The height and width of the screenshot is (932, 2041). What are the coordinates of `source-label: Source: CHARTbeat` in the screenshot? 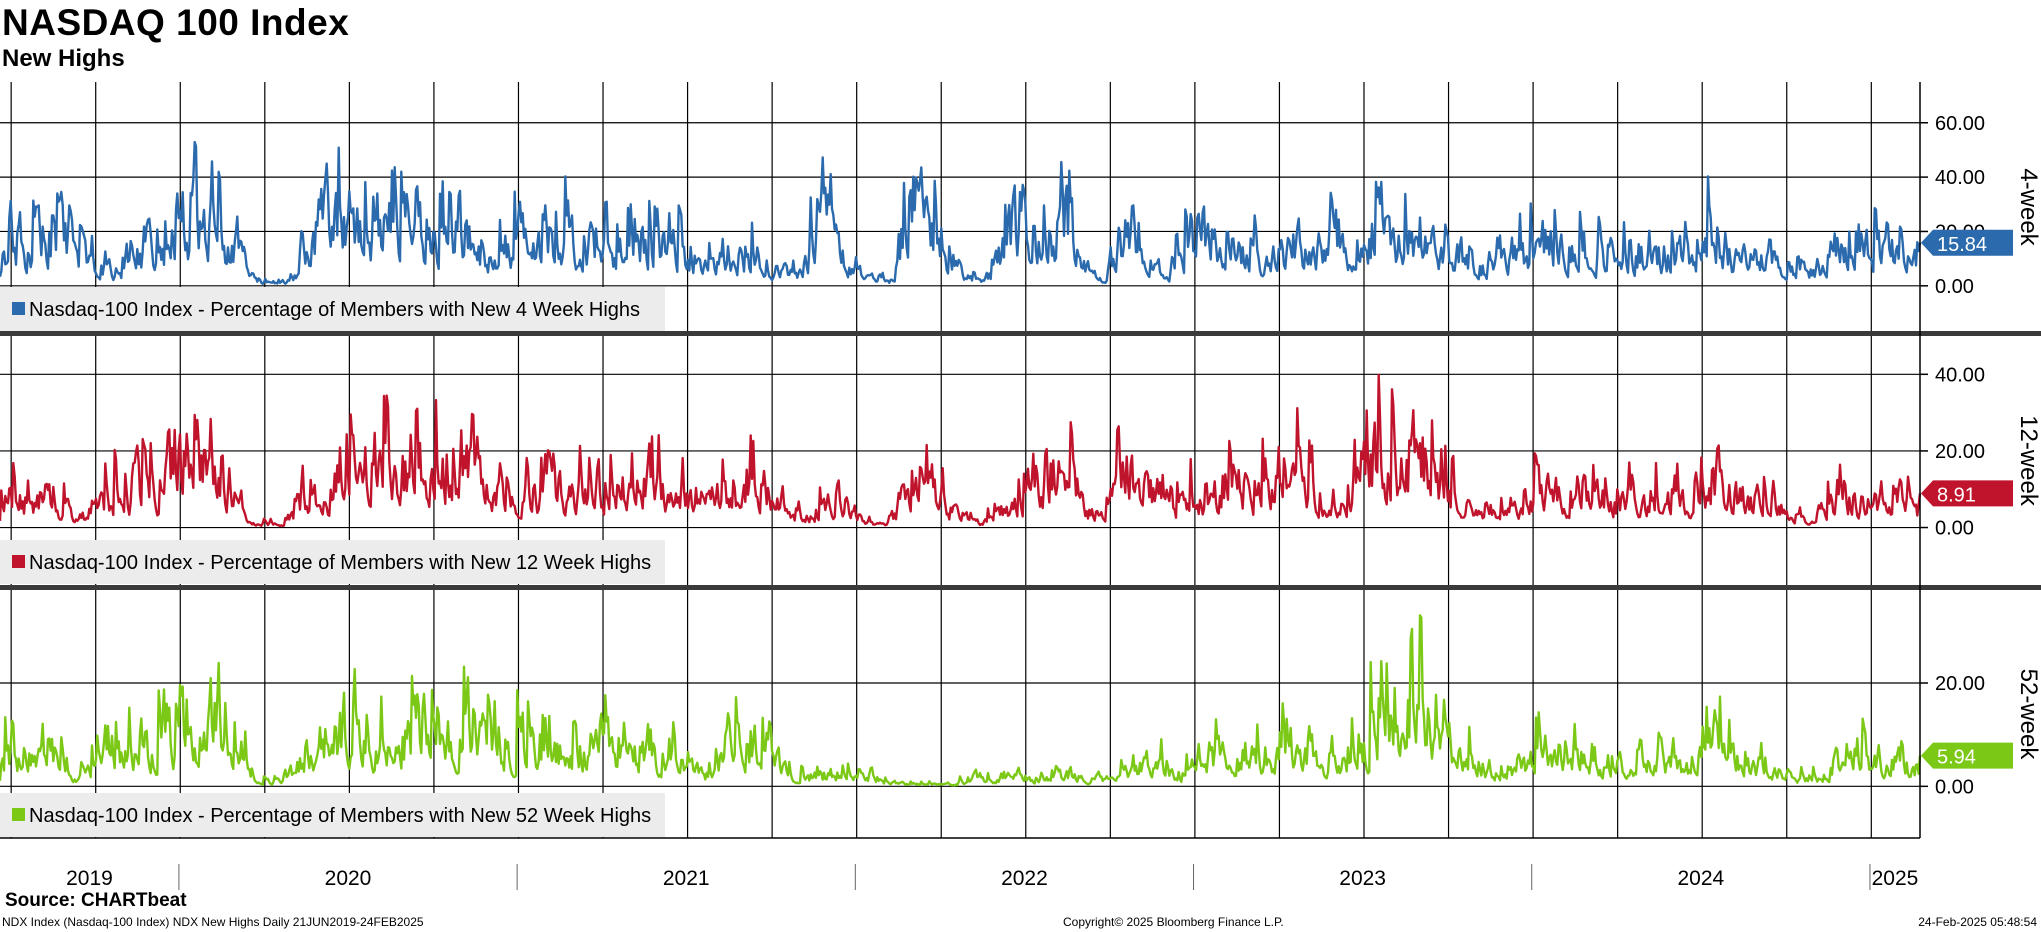 It's located at (96, 900).